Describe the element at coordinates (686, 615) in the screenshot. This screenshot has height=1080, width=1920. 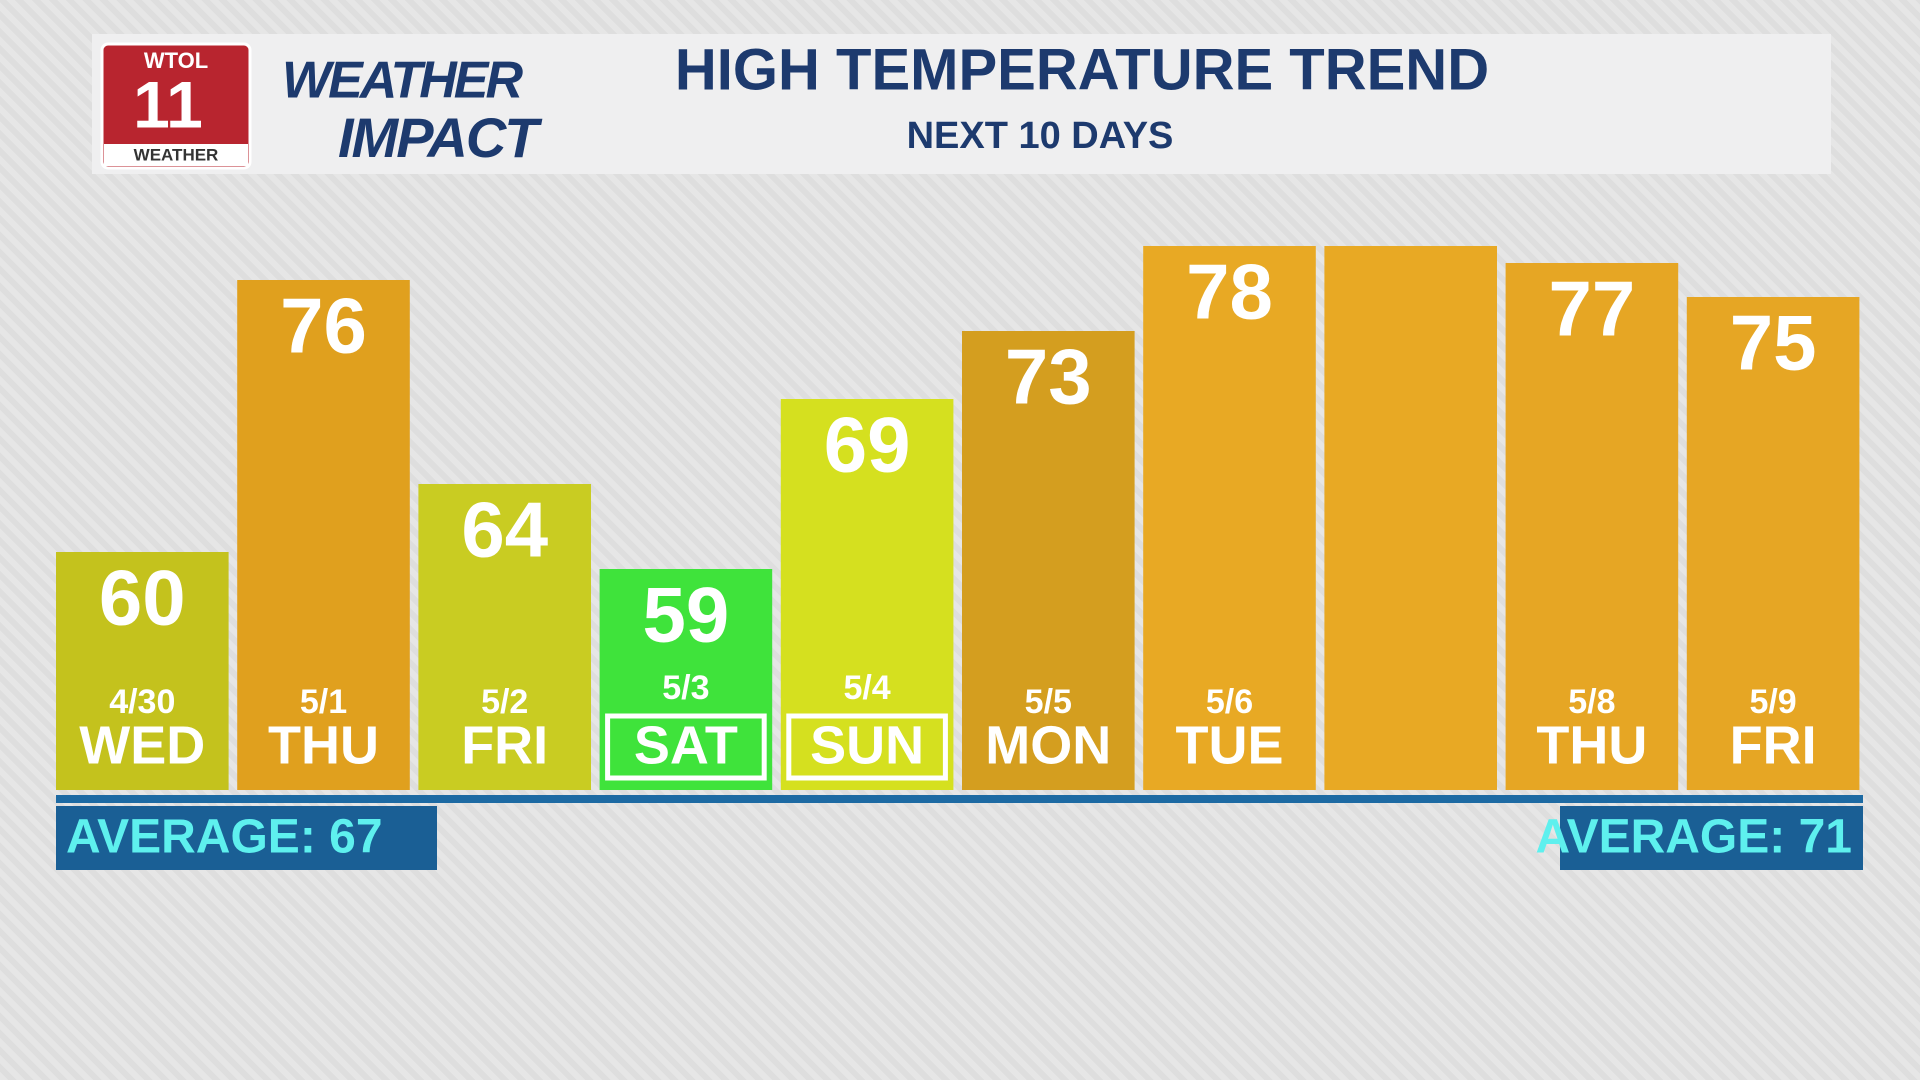
I see `value-label: 59` at that location.